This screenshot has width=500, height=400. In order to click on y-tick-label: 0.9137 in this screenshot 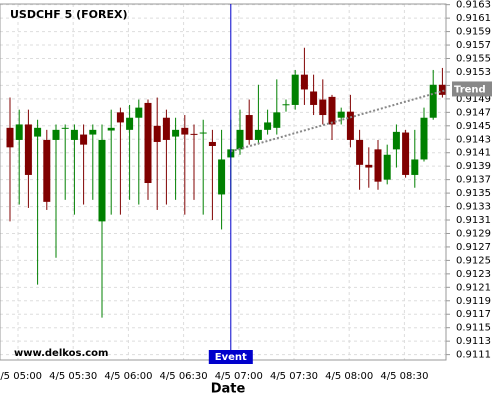, I will do `click(473, 180)`.